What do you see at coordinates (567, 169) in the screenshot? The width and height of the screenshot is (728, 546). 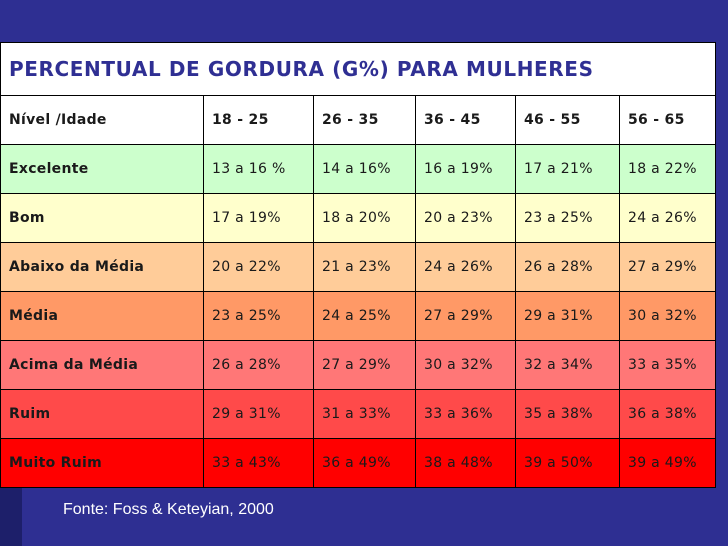 I see `table-cell: 17 a 21%` at bounding box center [567, 169].